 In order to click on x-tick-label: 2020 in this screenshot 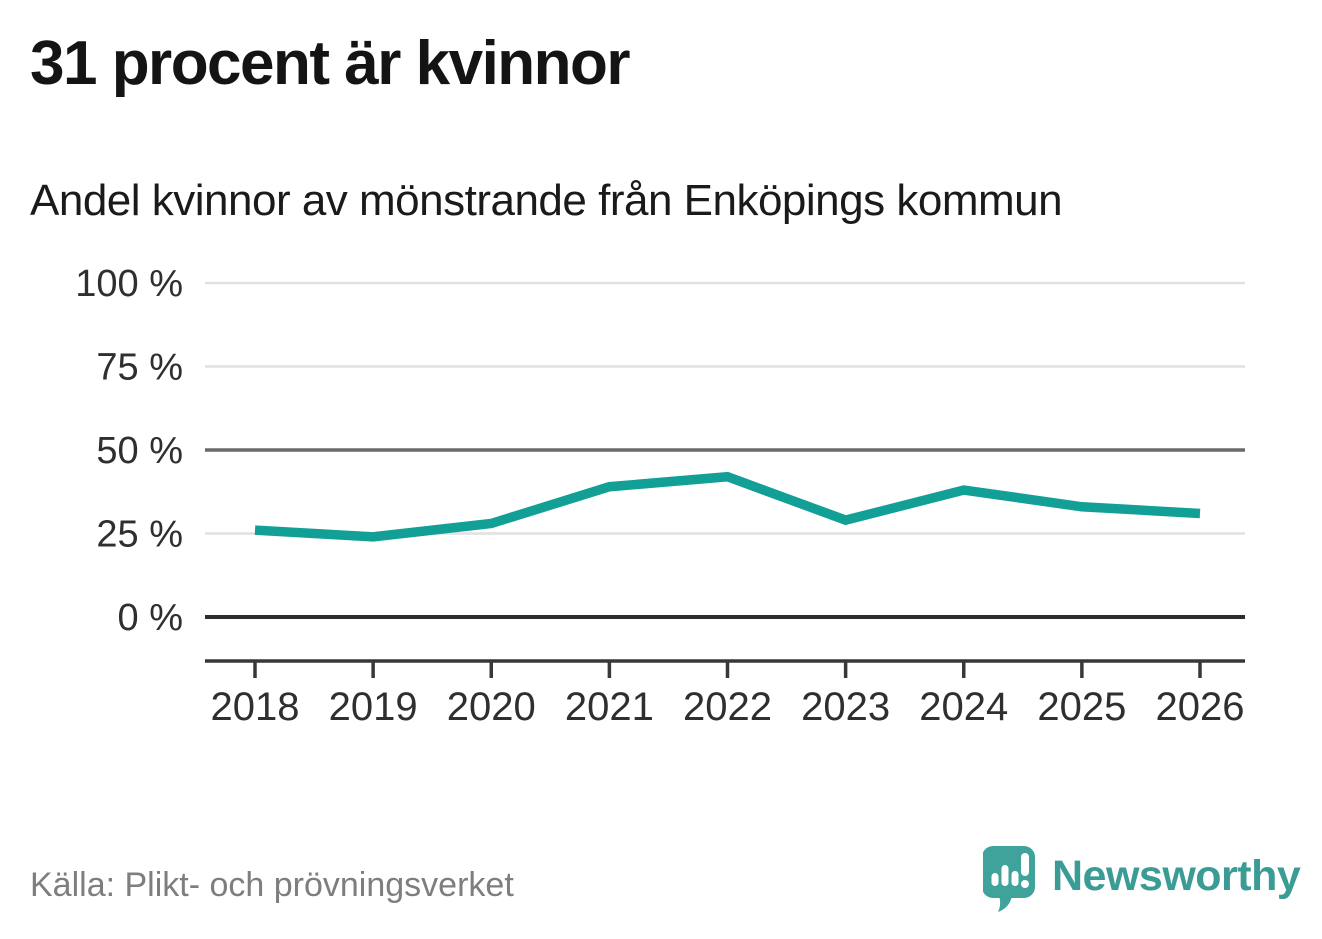, I will do `click(491, 707)`.